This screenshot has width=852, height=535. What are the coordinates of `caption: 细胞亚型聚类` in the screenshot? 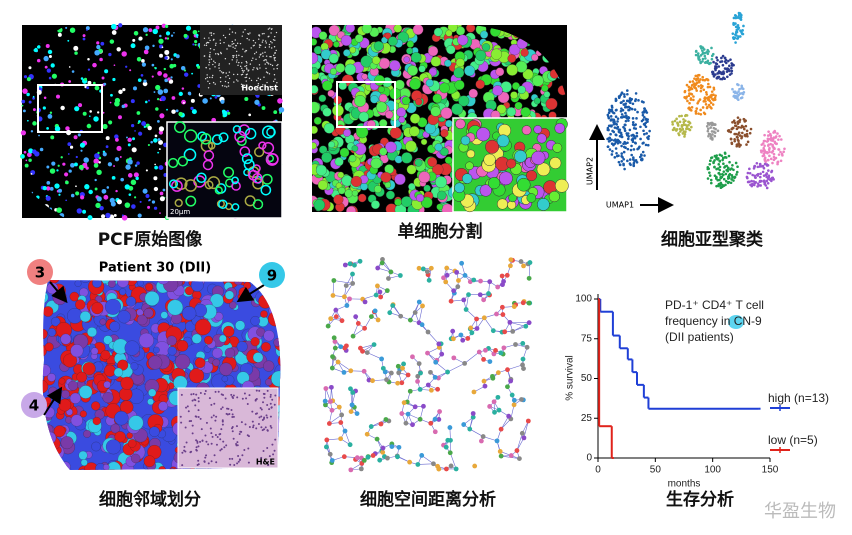 It's located at (712, 239).